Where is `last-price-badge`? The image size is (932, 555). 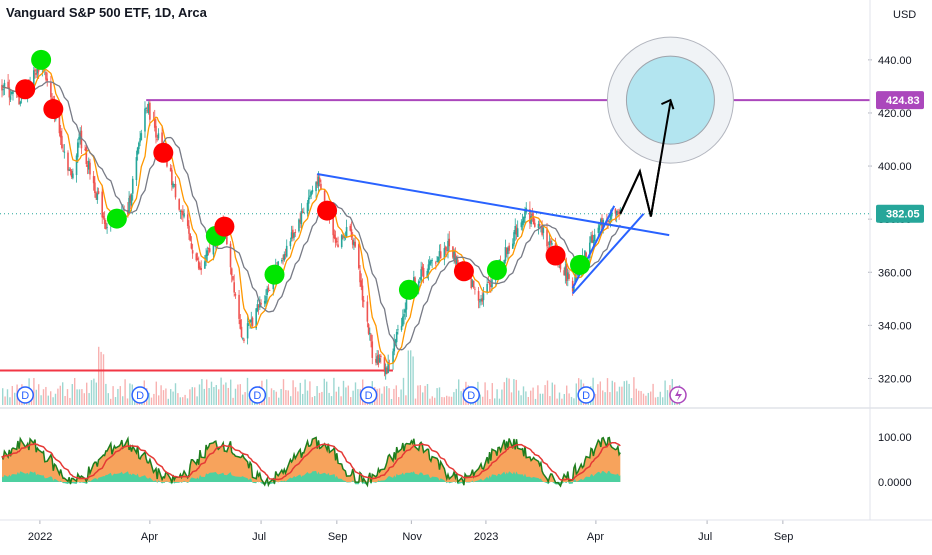
last-price-badge is located at coordinates (900, 213).